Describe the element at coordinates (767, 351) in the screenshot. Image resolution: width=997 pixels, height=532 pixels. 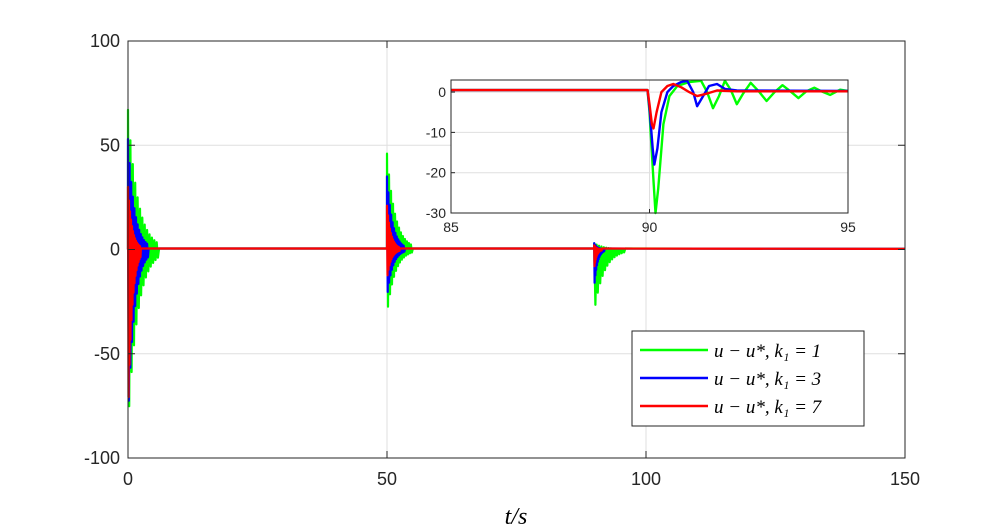
I see `legend-label: u − u*, k₁ = 1` at that location.